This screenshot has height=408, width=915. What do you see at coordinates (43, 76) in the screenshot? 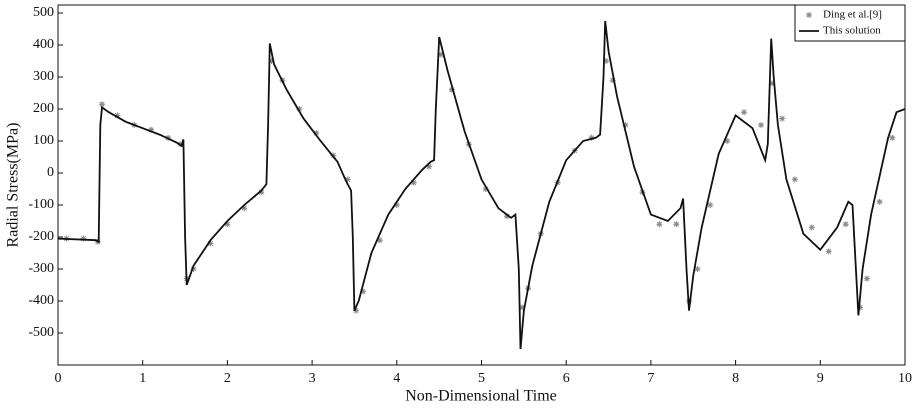
I see `y-tick-label: 300` at bounding box center [43, 76].